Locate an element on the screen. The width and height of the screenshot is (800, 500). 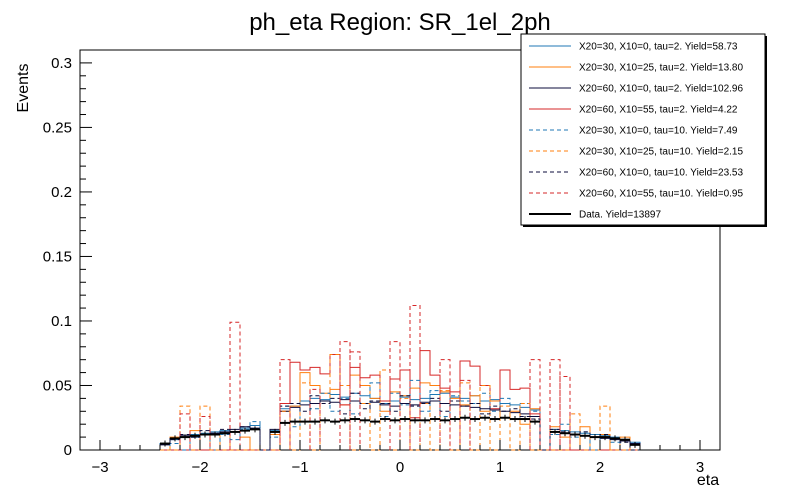
y-axis-label: Events is located at coordinates (23, 88).